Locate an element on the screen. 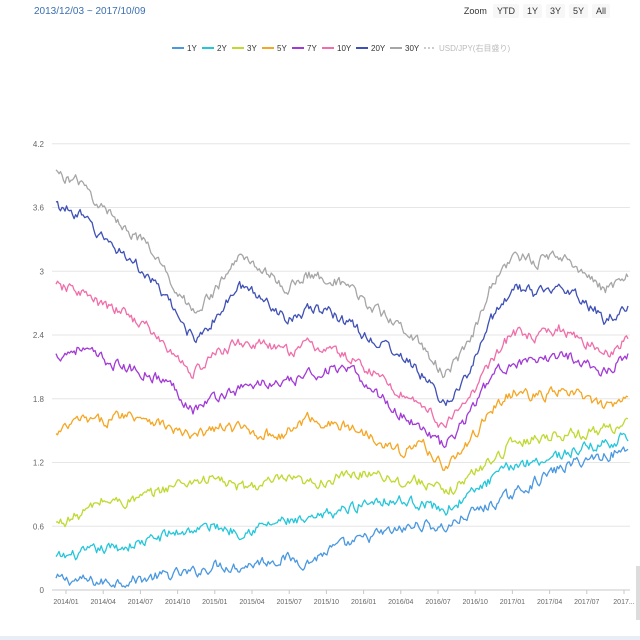 Image resolution: width=640 pixels, height=640 pixels. zoom-all-button: All is located at coordinates (600, 11).